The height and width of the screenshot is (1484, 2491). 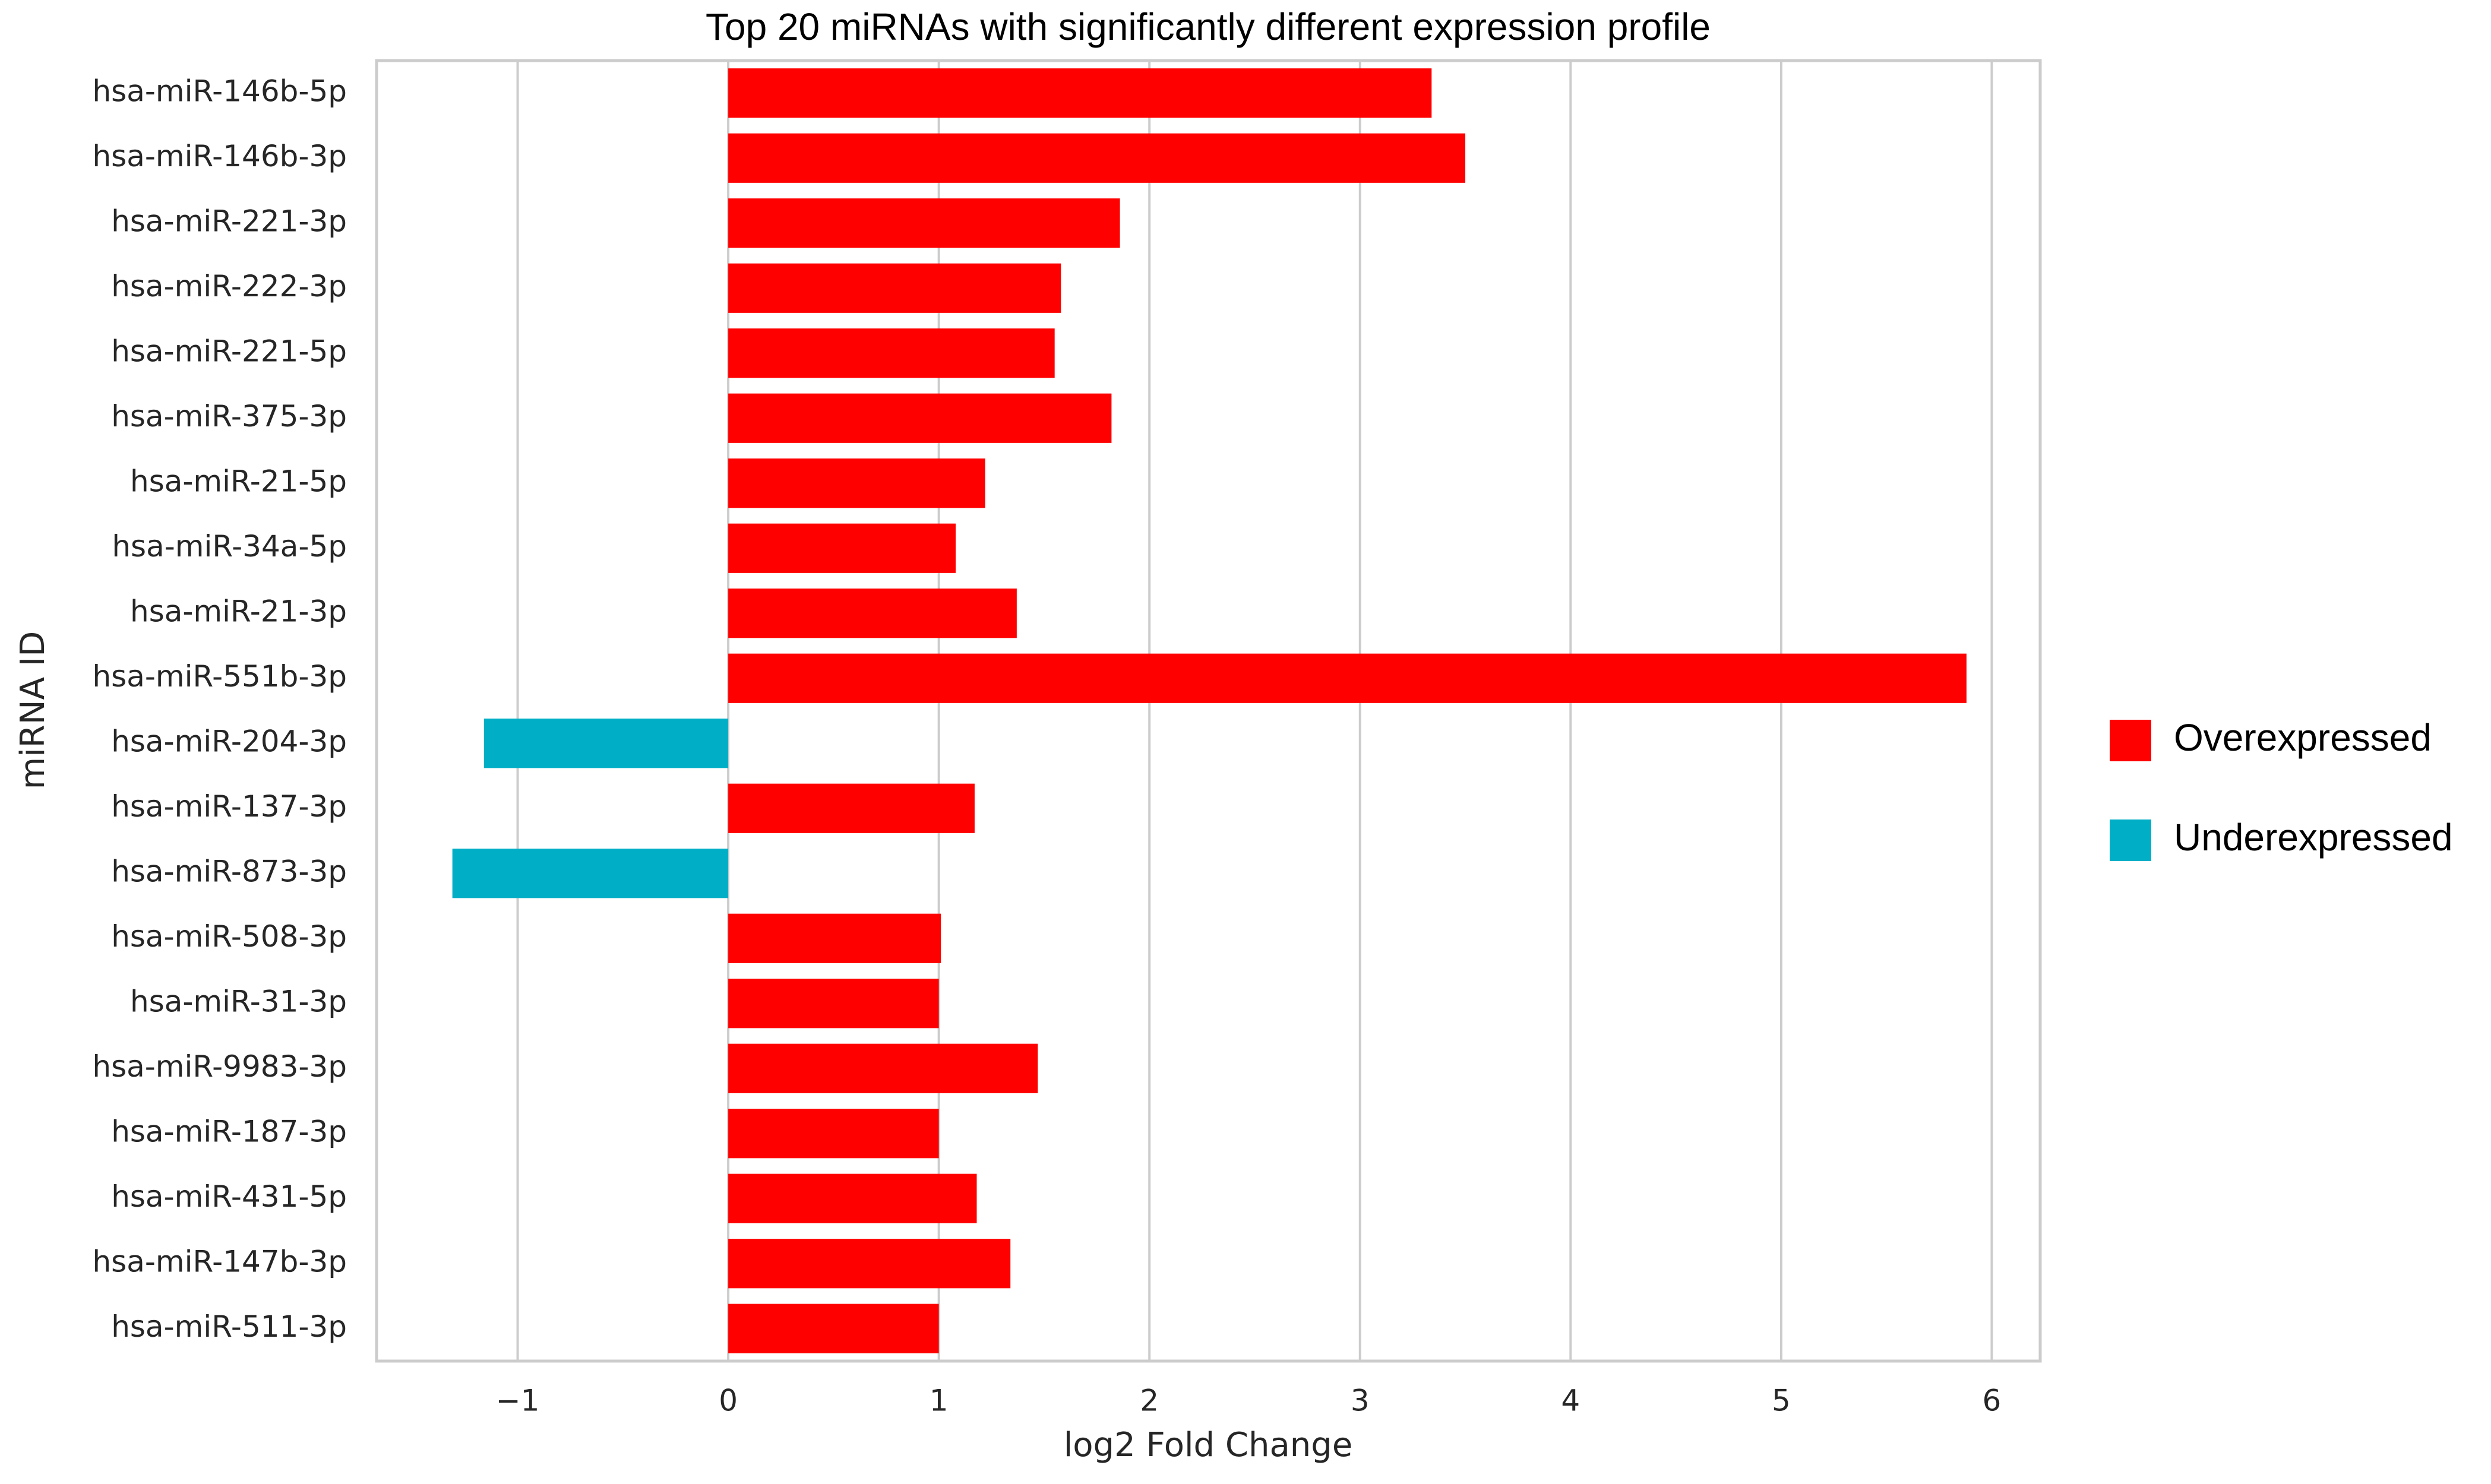 I want to click on y-tick-label: hsa-miR-221-3p, so click(x=229, y=221).